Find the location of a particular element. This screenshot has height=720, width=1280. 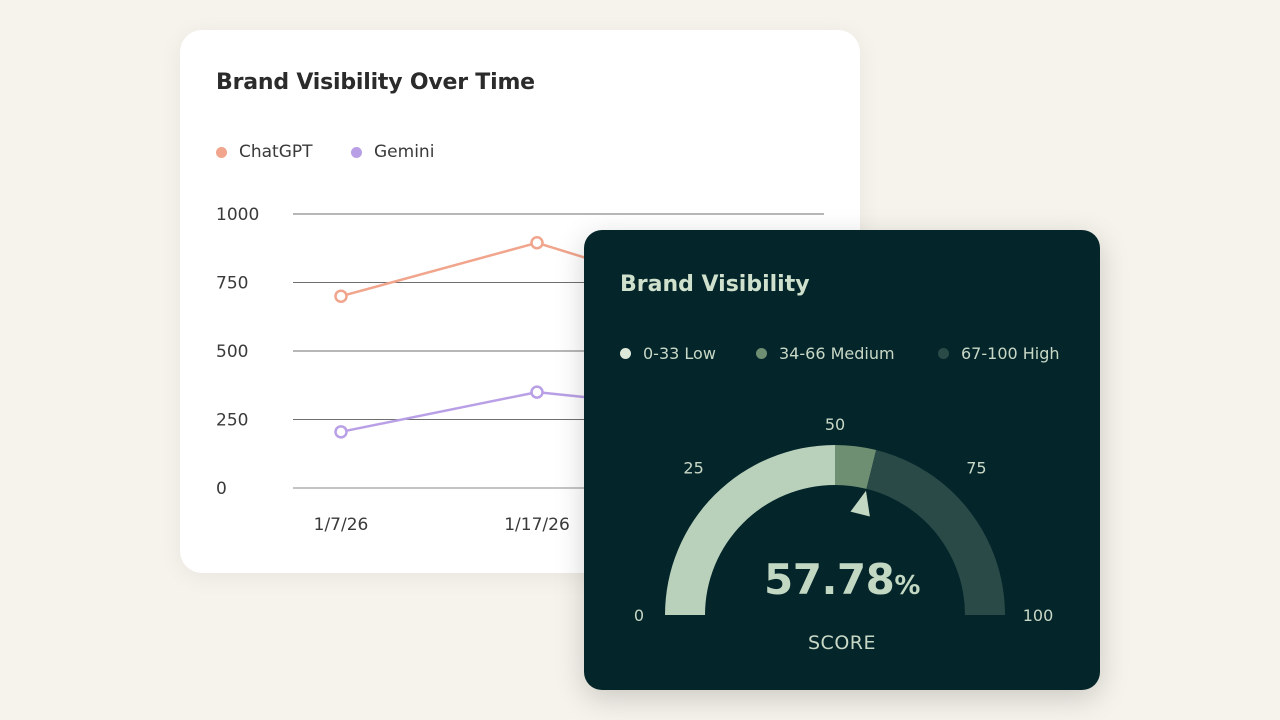

gauge-title: Brand Visibility is located at coordinates (715, 284).